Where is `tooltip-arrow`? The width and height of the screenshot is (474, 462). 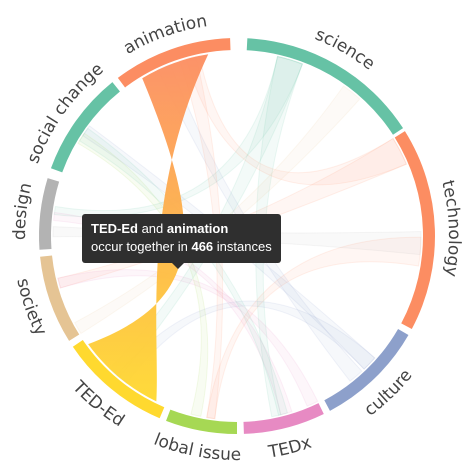
tooltip-arrow is located at coordinates (178, 266).